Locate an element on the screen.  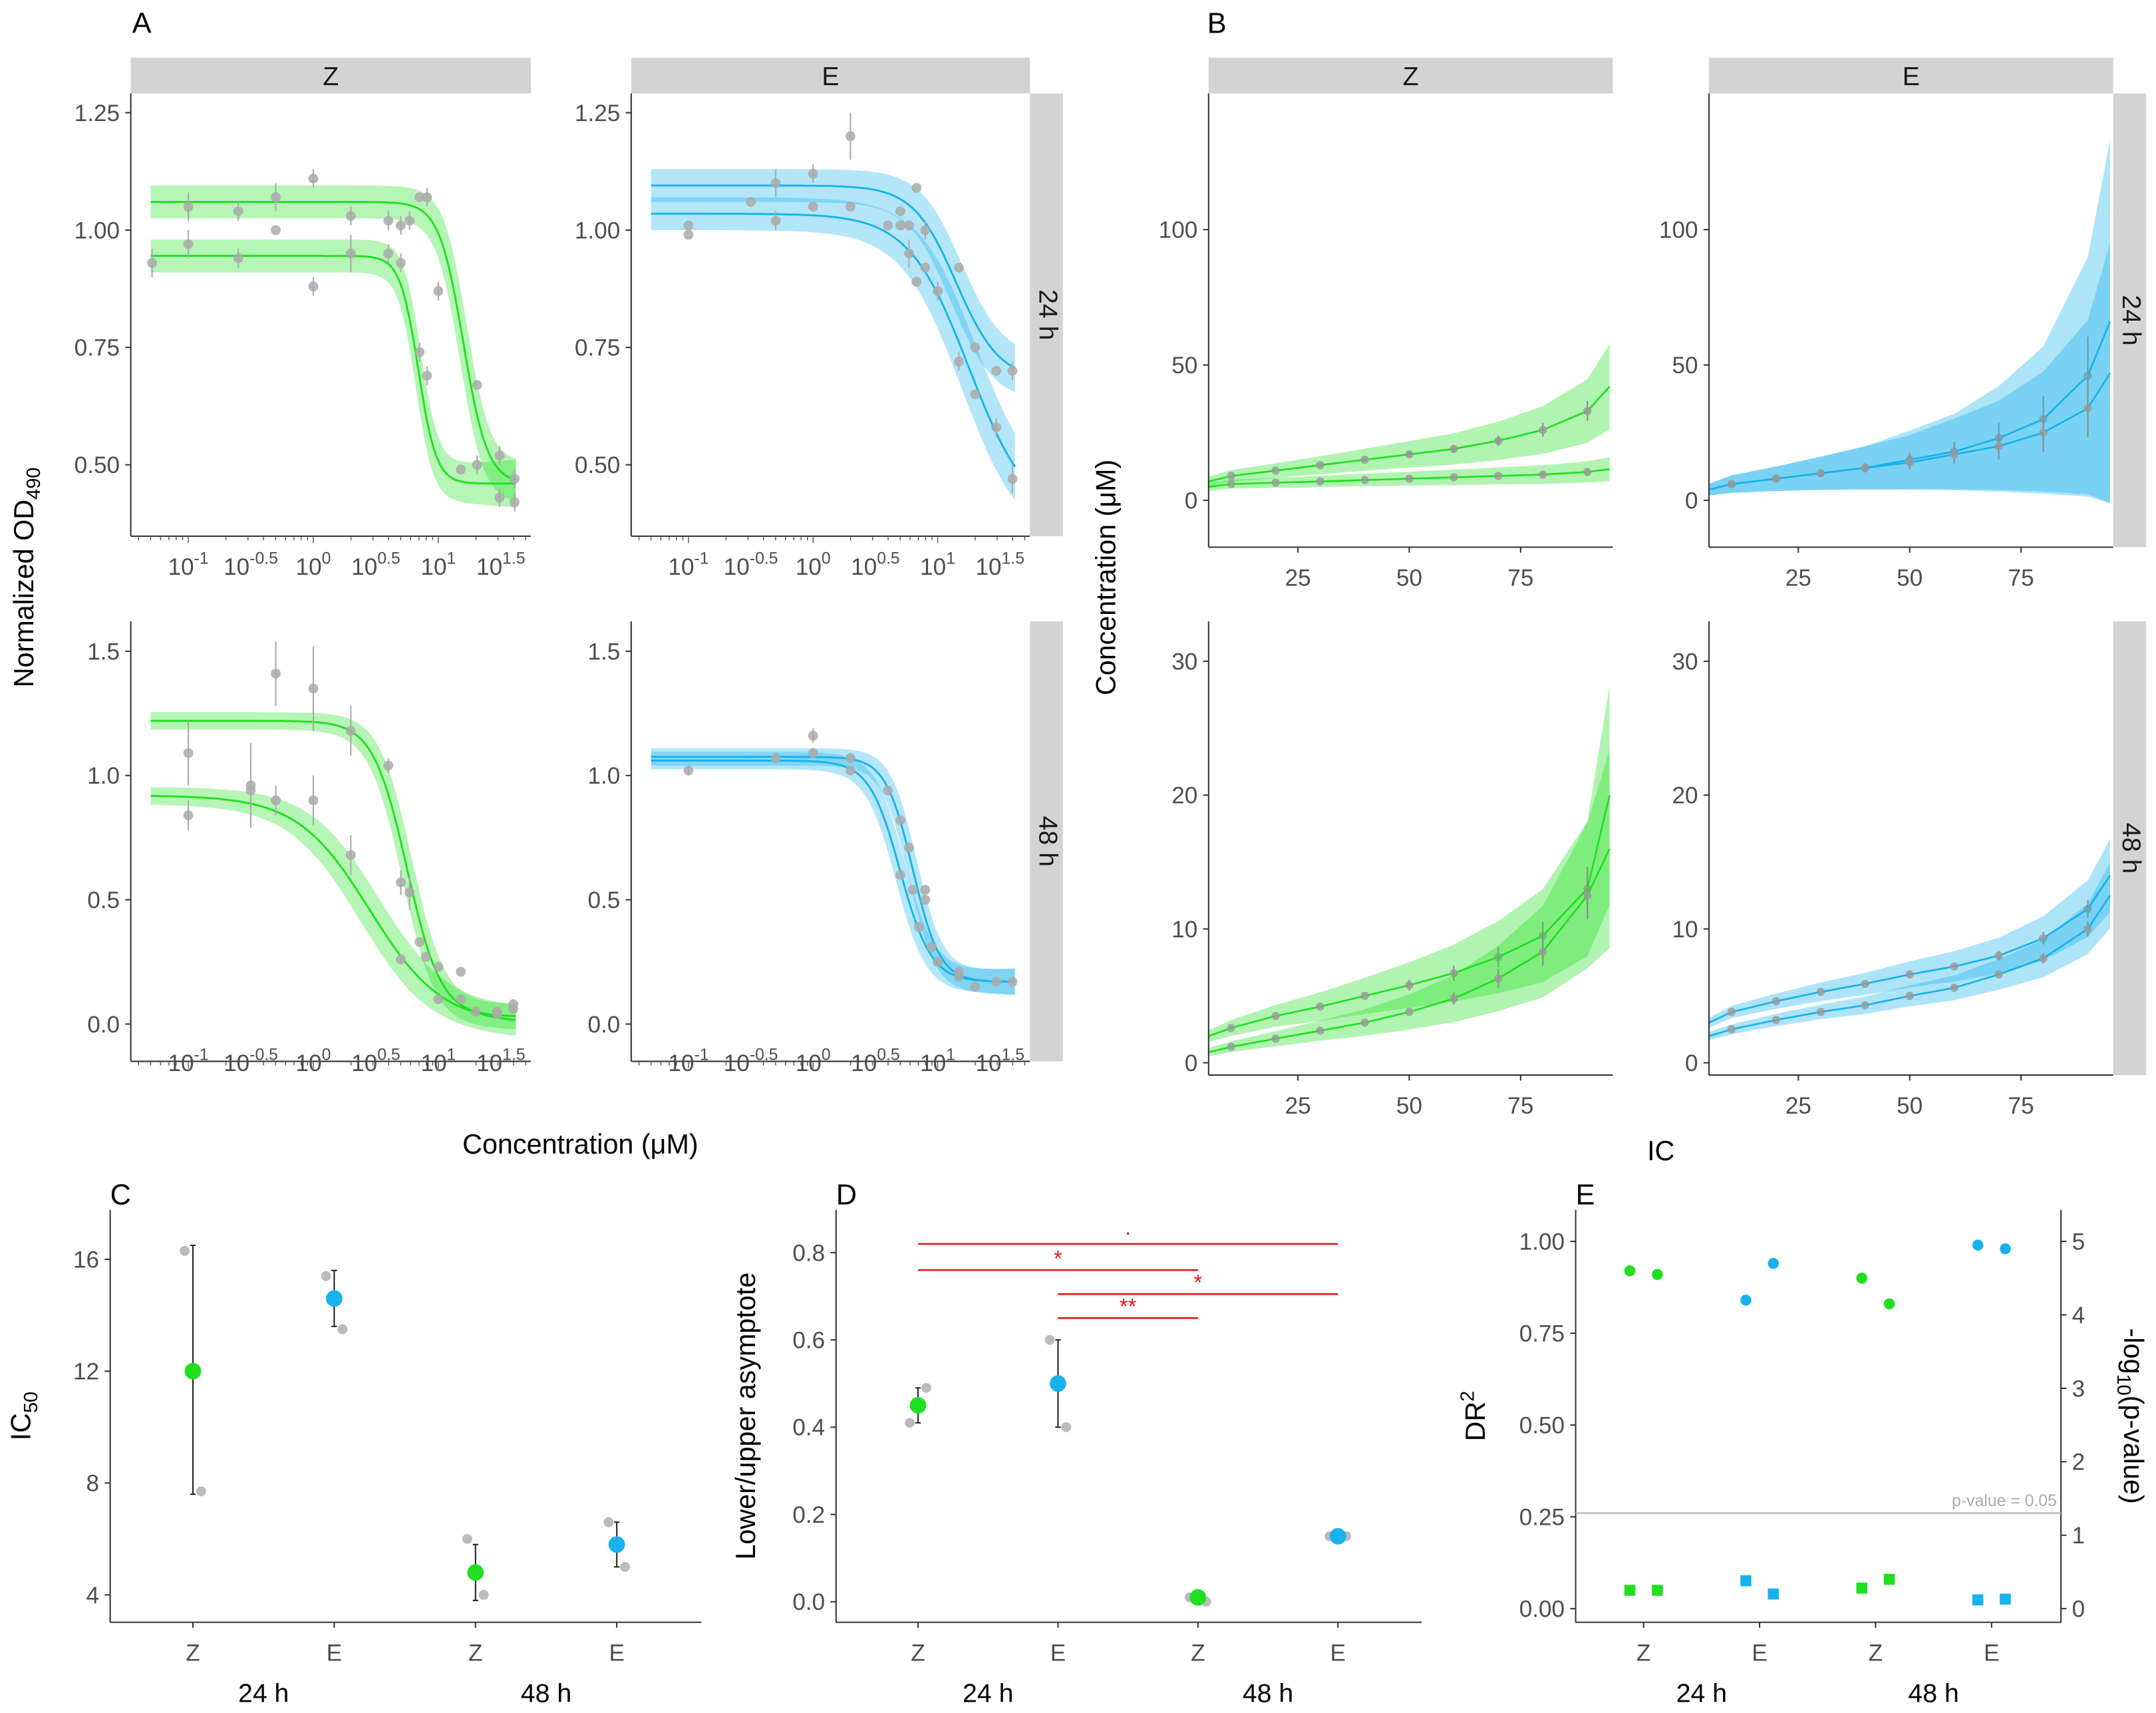
b-e-48h-facet is located at coordinates (1909, 940).